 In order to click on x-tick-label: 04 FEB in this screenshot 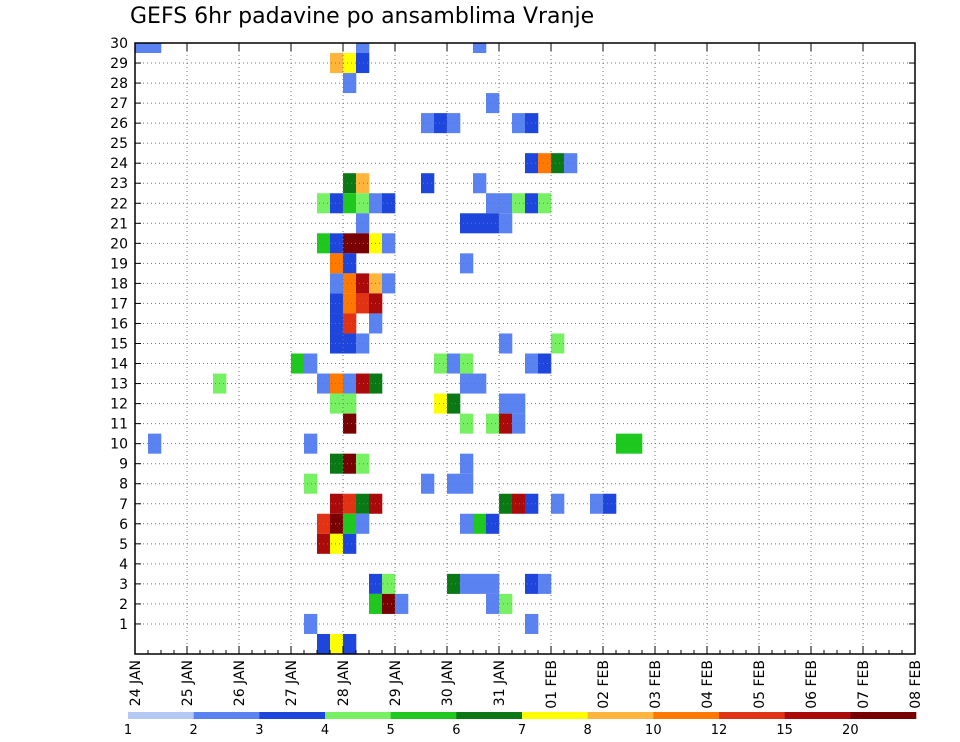, I will do `click(708, 684)`.